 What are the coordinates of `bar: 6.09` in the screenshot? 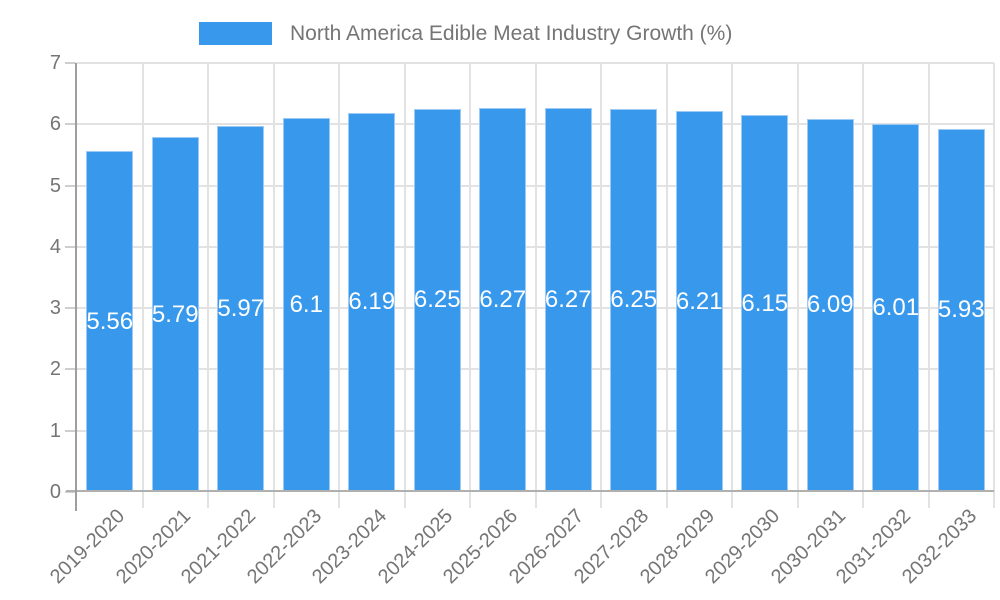 It's located at (830, 305).